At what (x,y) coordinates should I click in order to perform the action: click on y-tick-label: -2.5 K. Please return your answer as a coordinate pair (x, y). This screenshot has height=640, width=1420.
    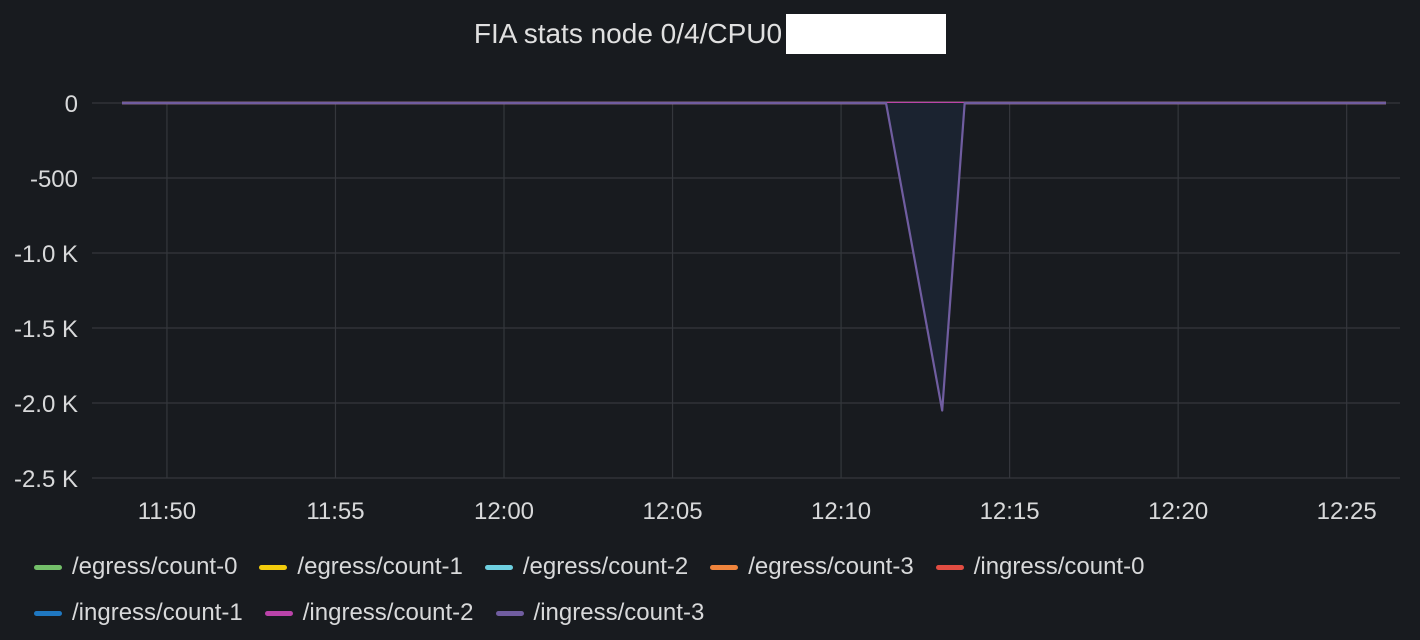
    Looking at the image, I should click on (46, 479).